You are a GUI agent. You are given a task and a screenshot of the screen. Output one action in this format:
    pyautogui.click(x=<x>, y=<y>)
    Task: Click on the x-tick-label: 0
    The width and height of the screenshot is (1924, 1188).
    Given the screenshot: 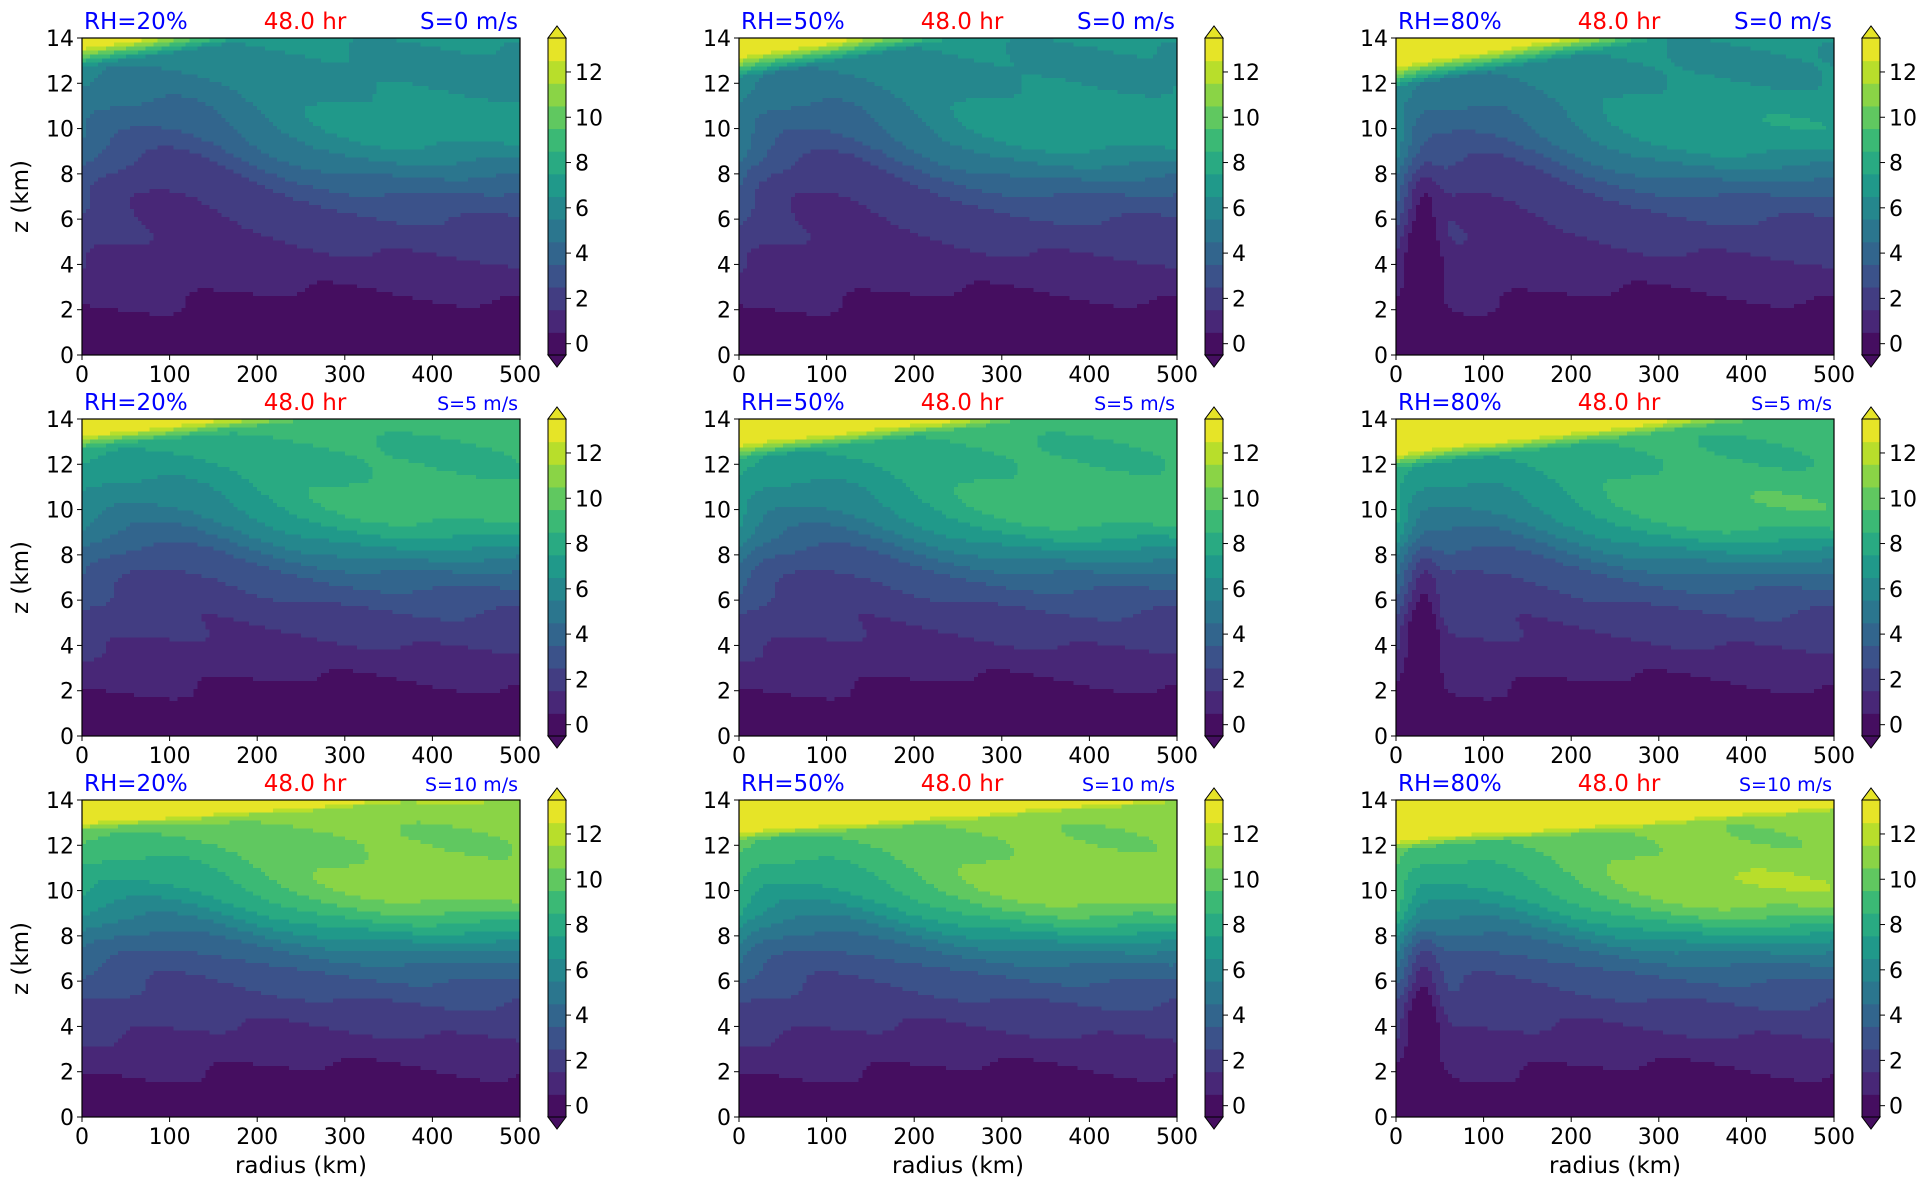 What is the action you would take?
    pyautogui.click(x=82, y=756)
    